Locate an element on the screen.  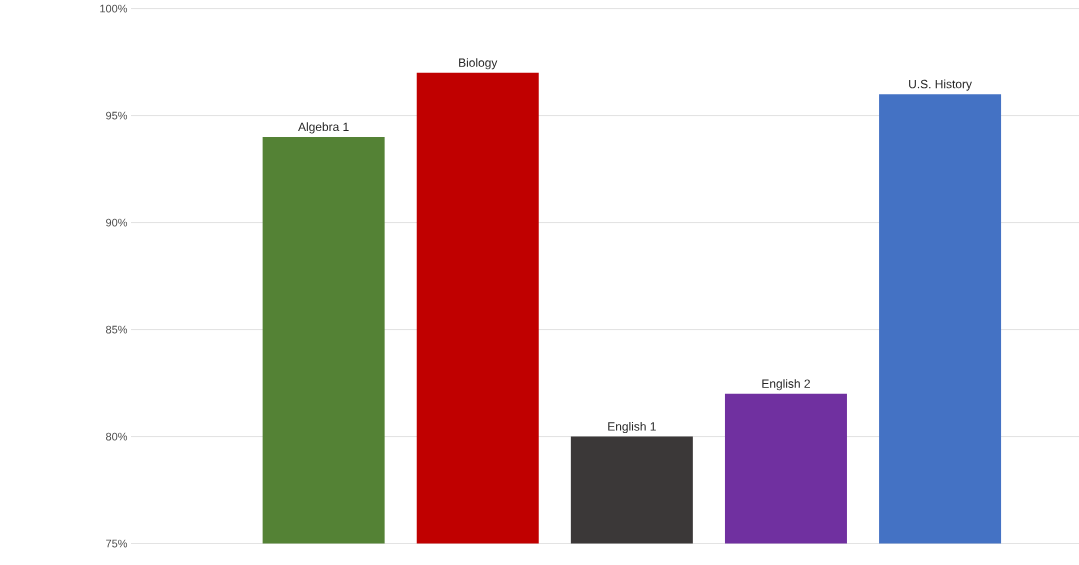
y-tick-label: 90% is located at coordinates (117, 222).